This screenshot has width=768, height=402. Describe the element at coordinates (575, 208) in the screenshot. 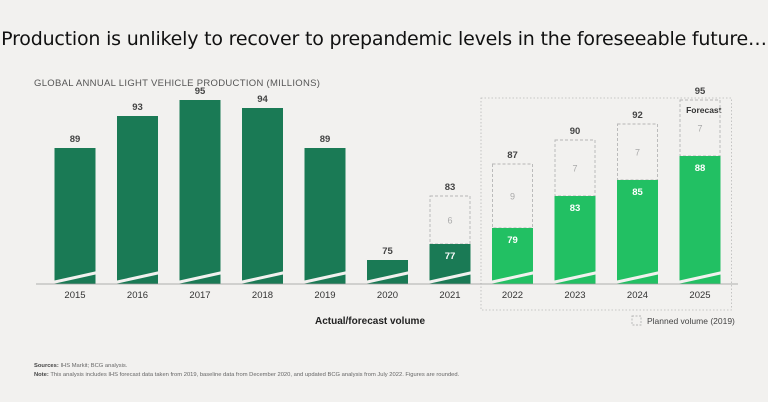

I see `inner-value-label: 83` at that location.